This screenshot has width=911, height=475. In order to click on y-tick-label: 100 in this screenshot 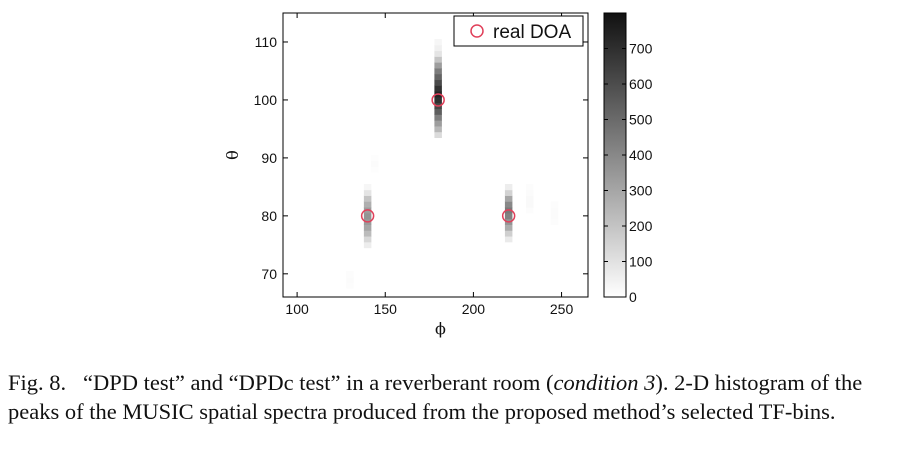, I will do `click(266, 100)`.